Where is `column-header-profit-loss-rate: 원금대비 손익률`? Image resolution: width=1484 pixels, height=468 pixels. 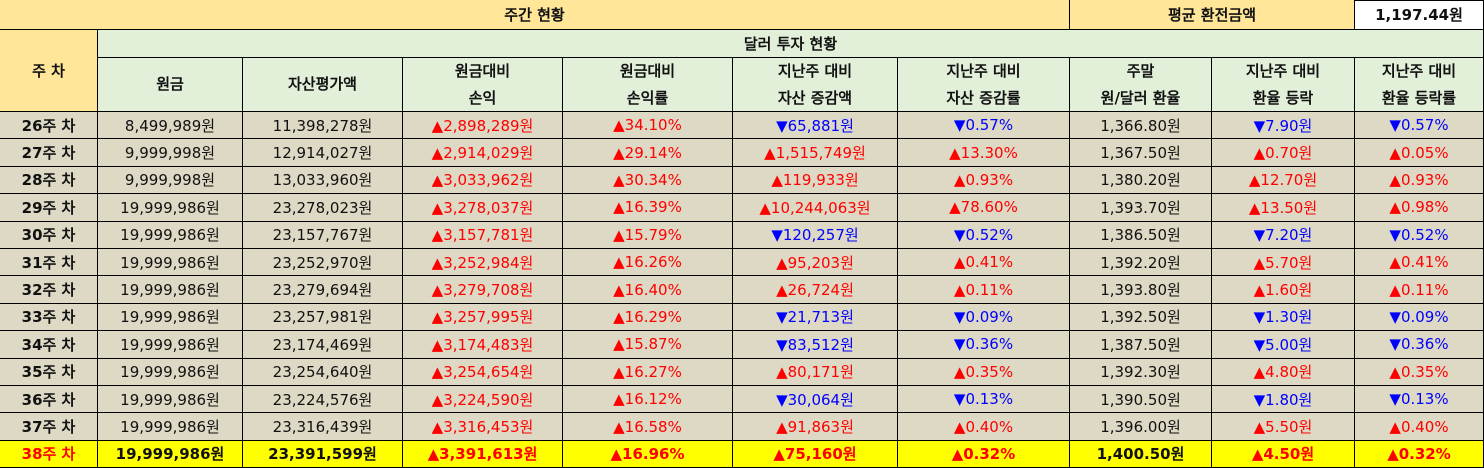 column-header-profit-loss-rate: 원금대비 손익률 is located at coordinates (648, 85).